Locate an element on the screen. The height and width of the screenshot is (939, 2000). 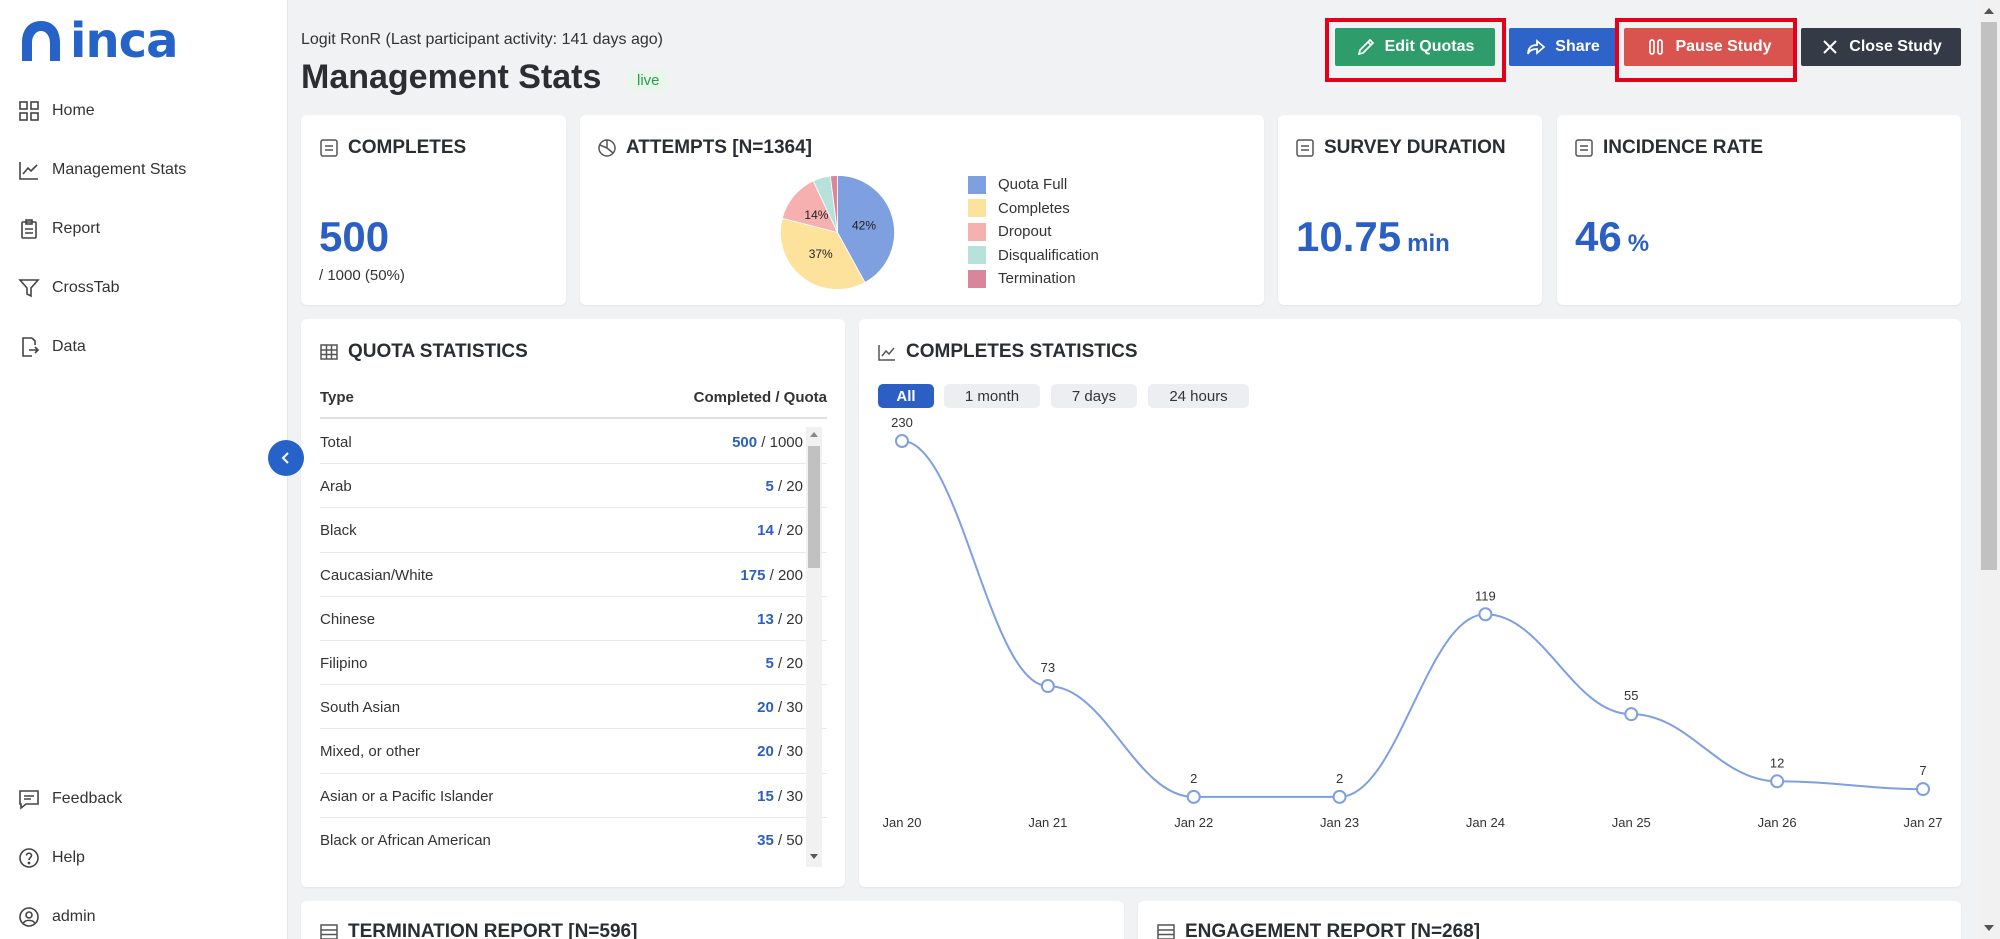
legend-label: Quota Full is located at coordinates (1033, 185).